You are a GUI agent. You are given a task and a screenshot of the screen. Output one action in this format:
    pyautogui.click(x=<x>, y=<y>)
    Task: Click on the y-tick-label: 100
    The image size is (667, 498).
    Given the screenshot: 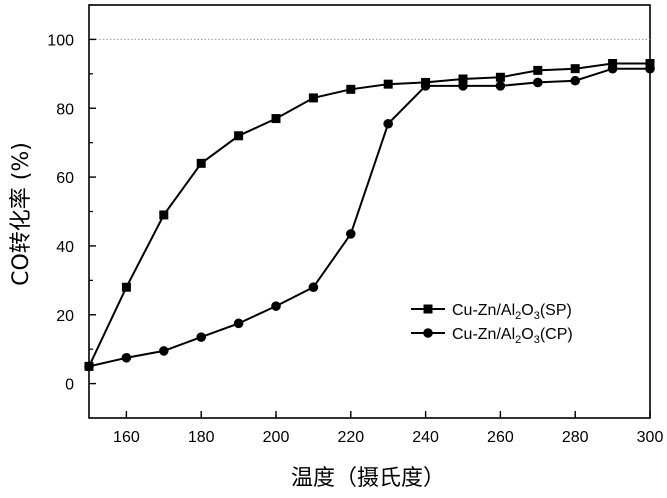 What is the action you would take?
    pyautogui.click(x=60, y=40)
    